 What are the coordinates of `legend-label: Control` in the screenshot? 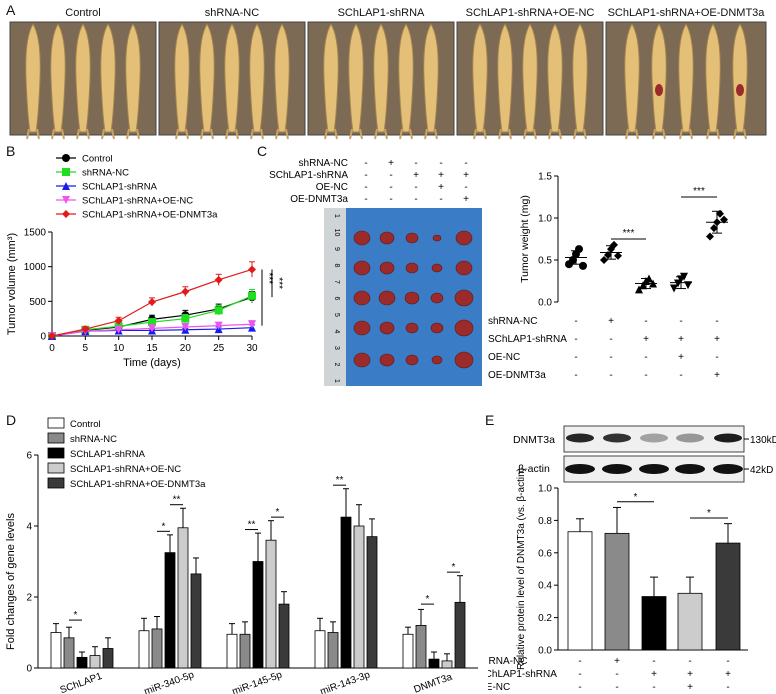 It's located at (85, 424).